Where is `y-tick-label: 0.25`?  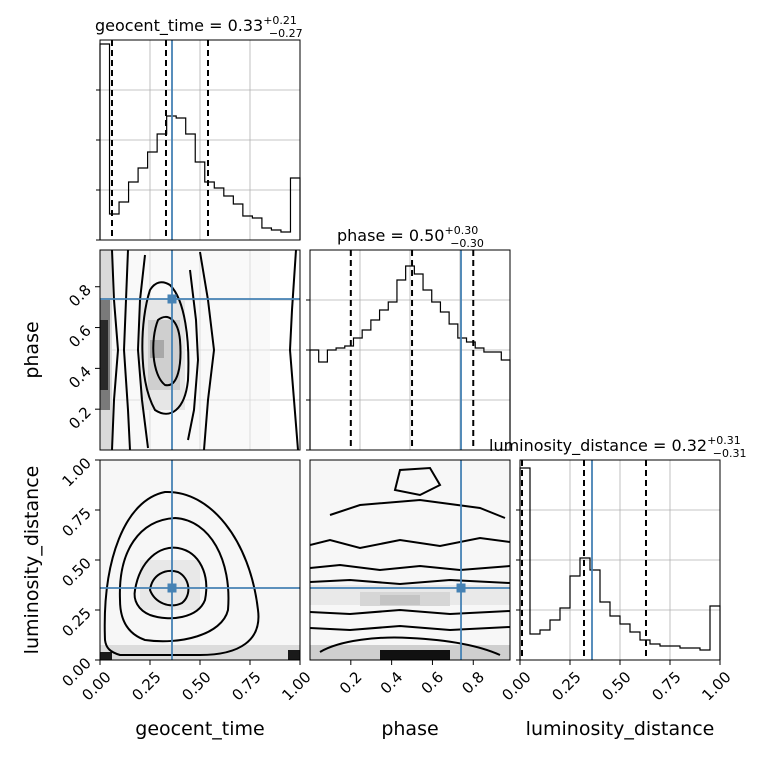
y-tick-label: 0.25 is located at coordinates (76, 622).